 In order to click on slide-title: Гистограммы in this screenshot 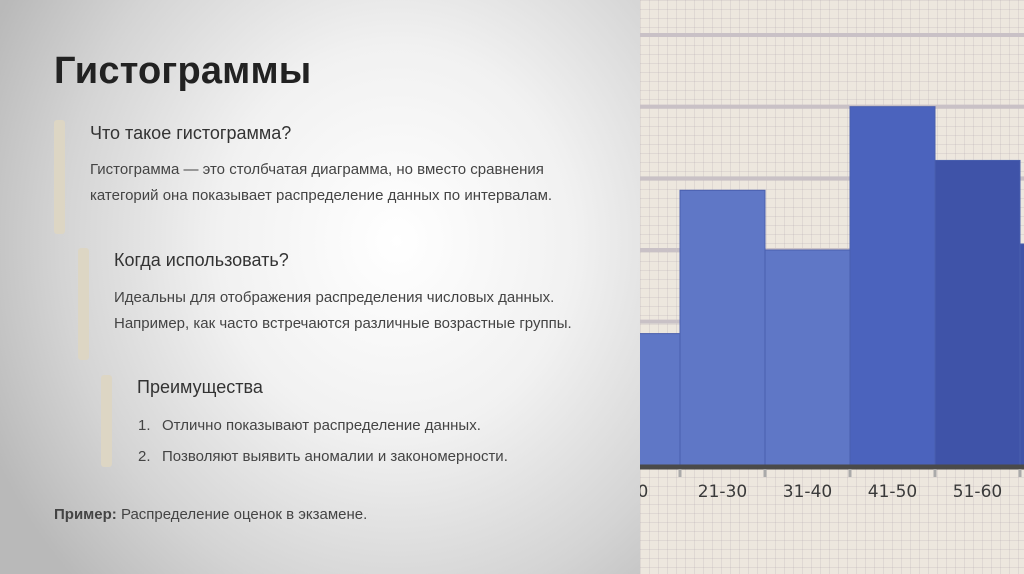, I will do `click(183, 71)`.